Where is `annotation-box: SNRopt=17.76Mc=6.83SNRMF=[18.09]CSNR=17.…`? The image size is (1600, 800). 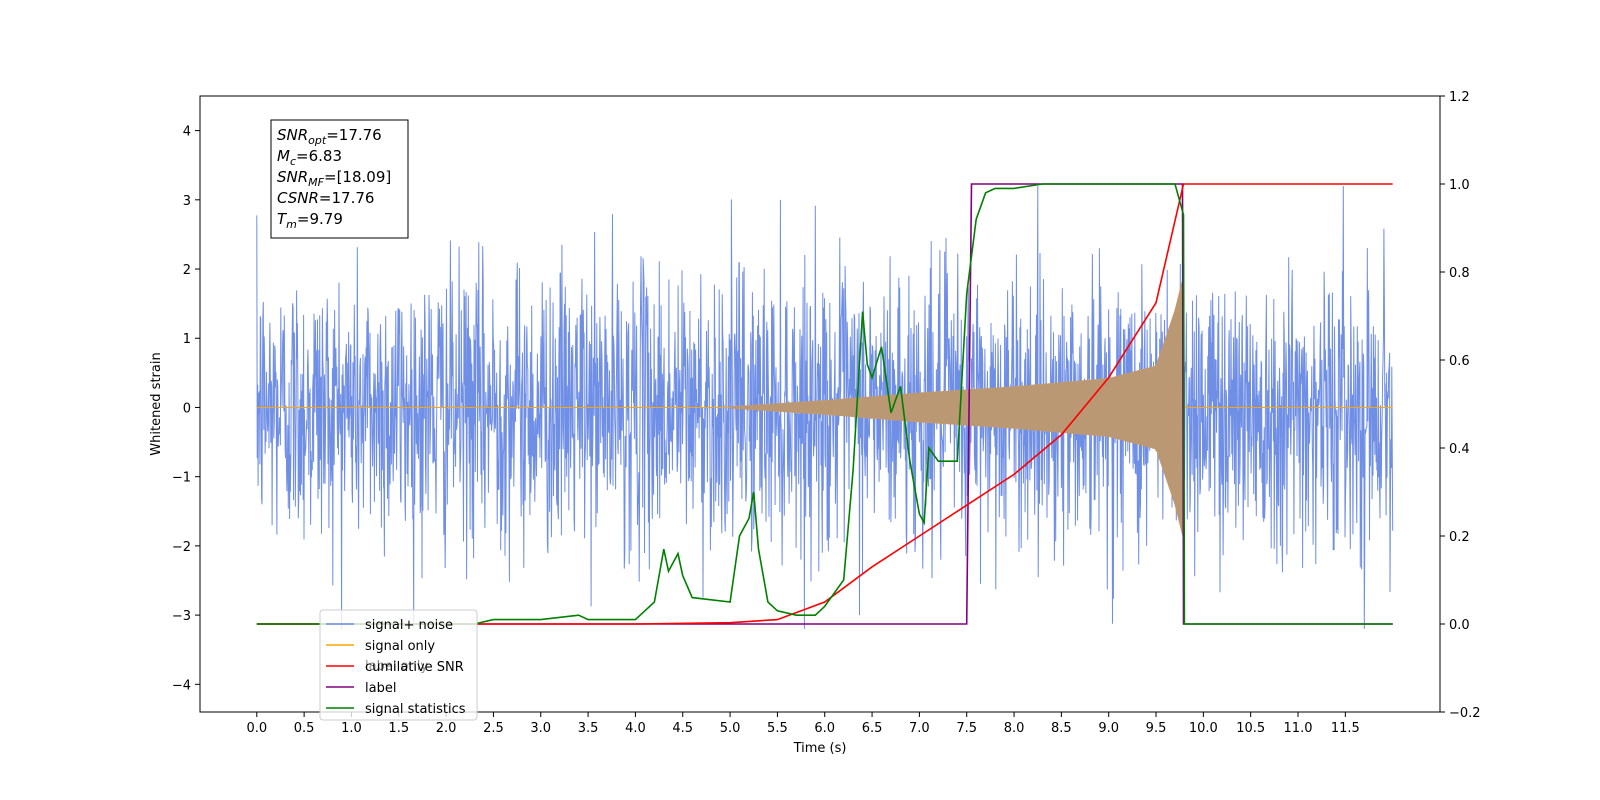
annotation-box: SNRopt=17.76Mc=6.83SNRMF=[18.09]CSNR=17.… is located at coordinates (339, 179).